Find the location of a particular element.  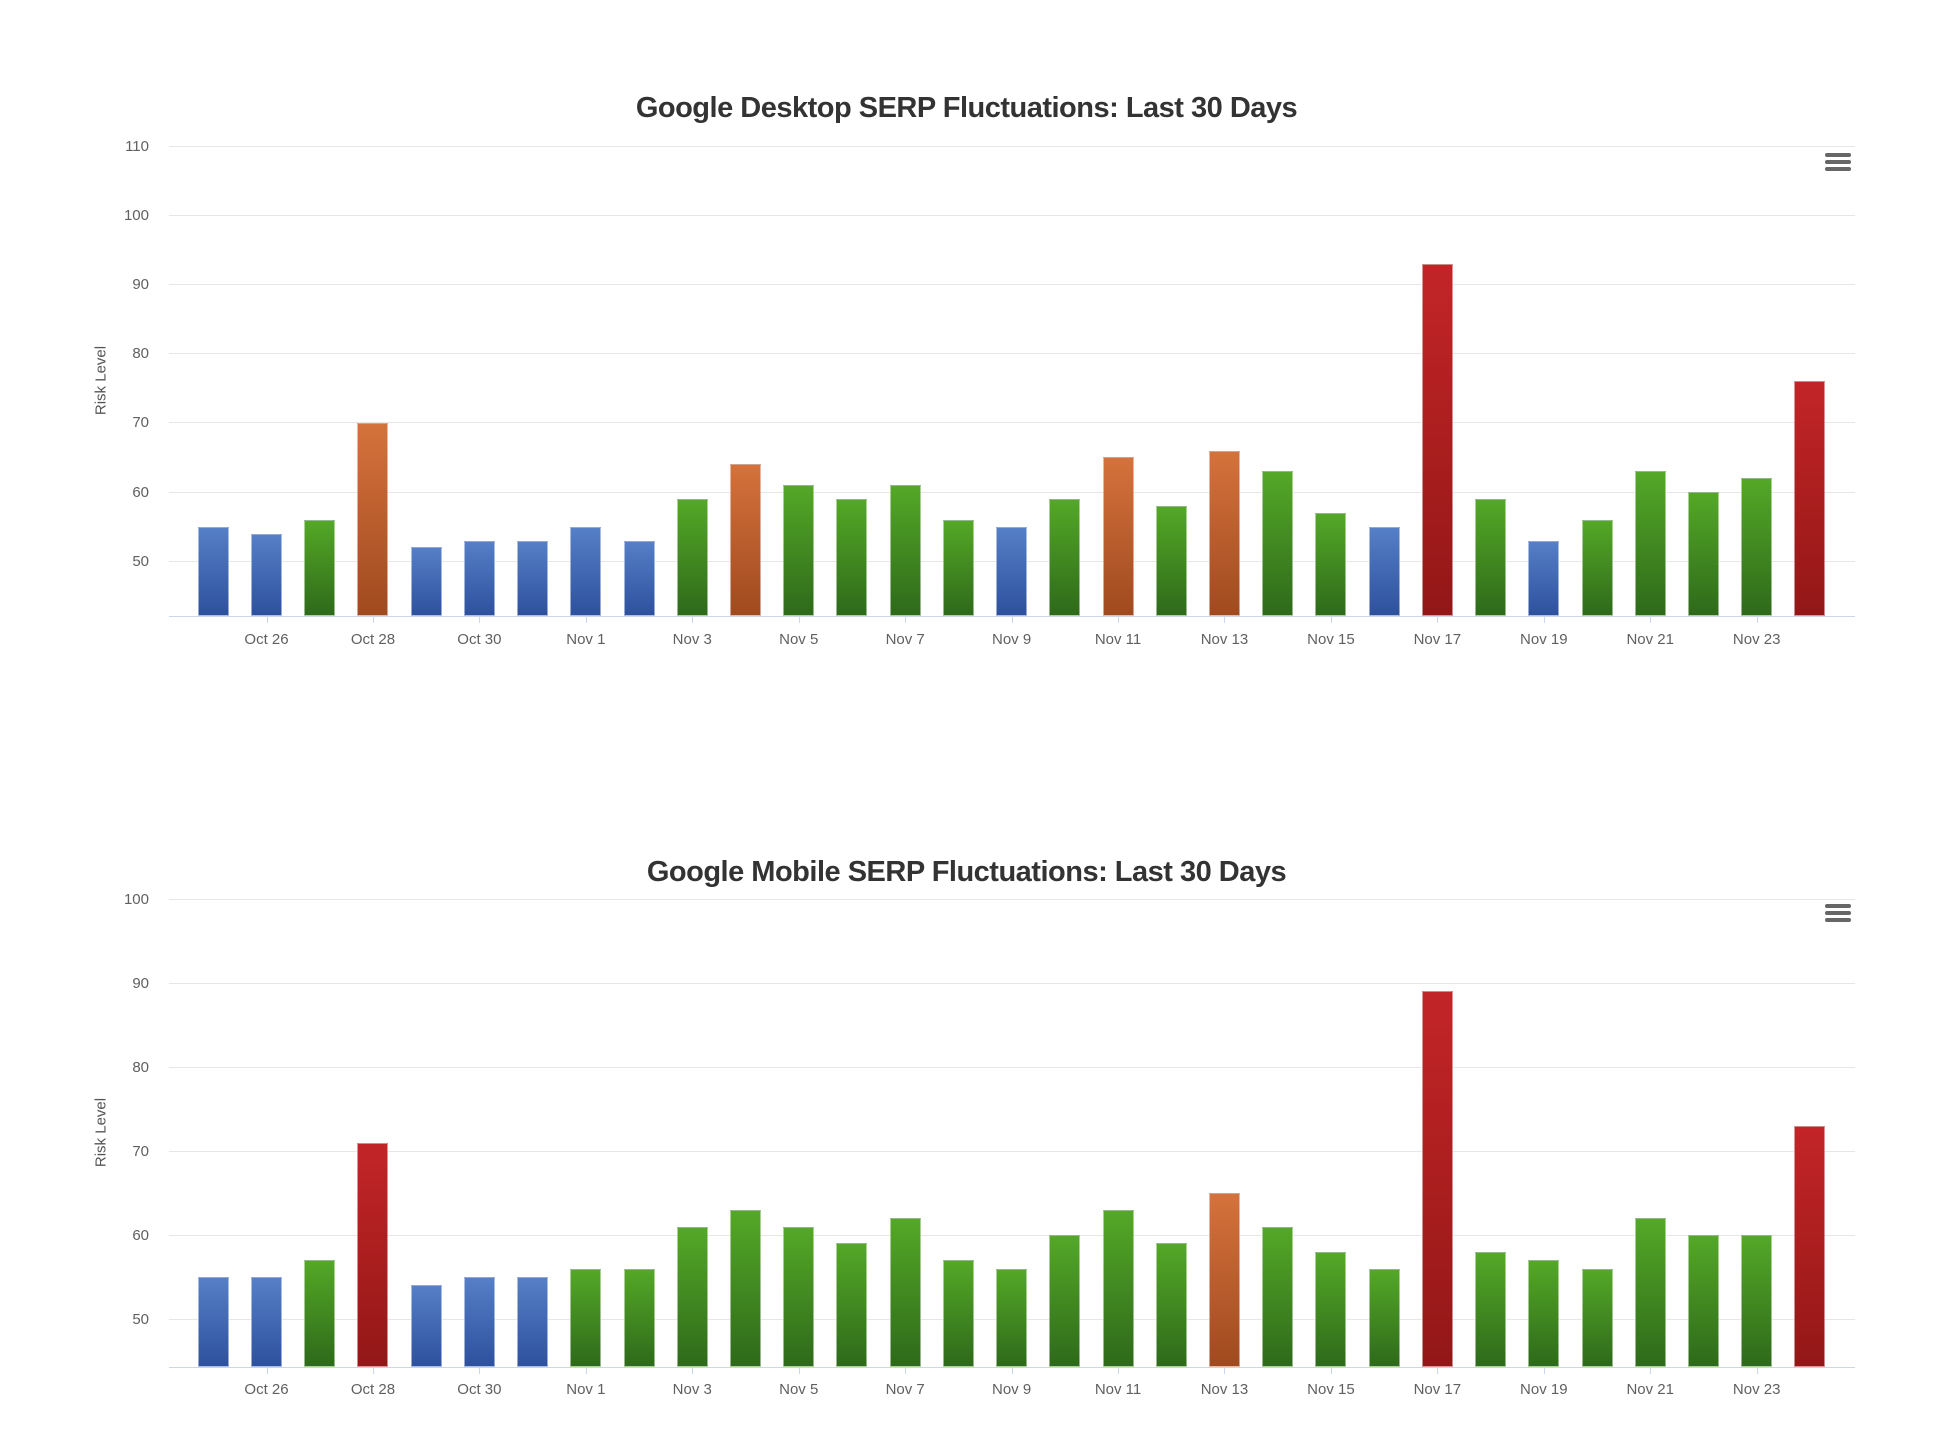

x-axis-line is located at coordinates (1012, 1367).